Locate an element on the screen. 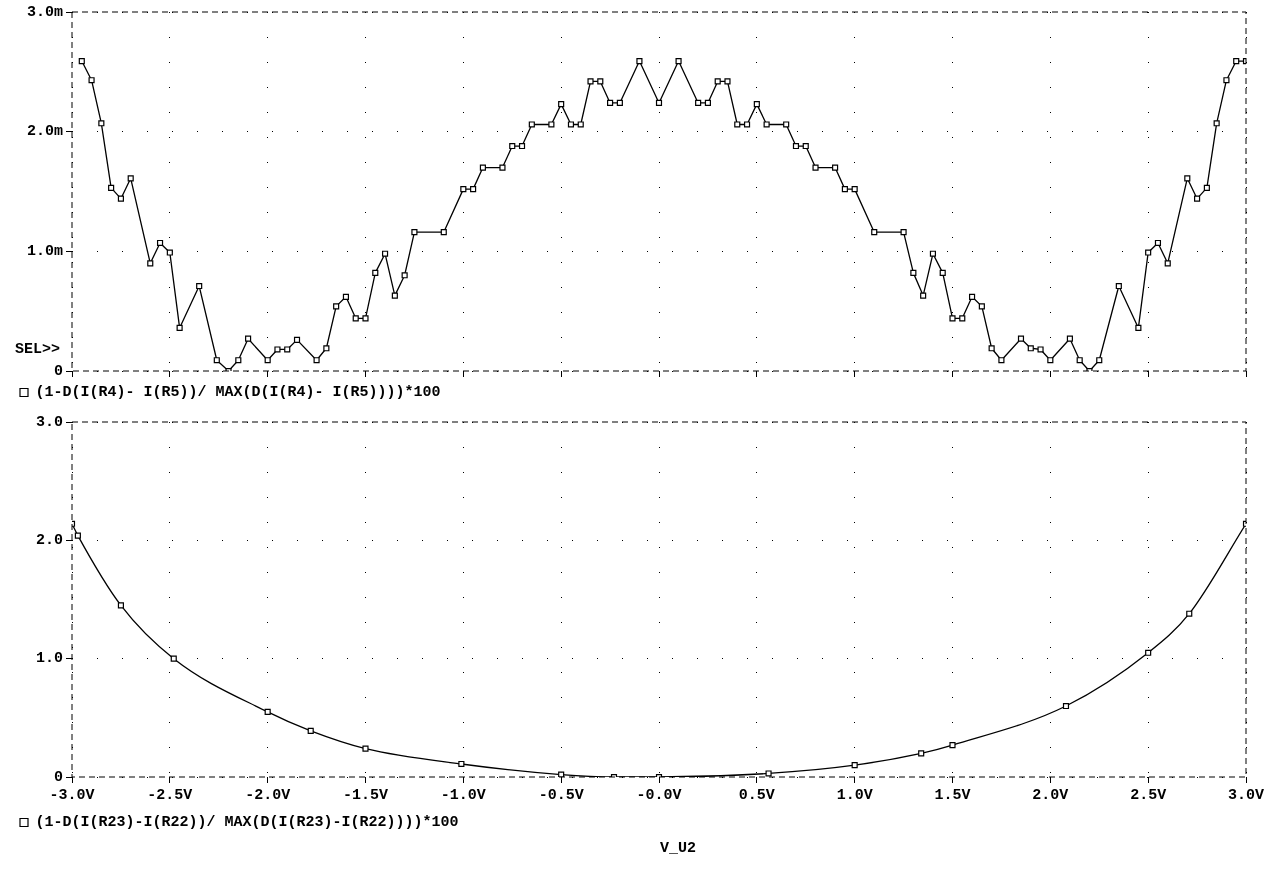 The width and height of the screenshot is (1276, 887). x-tick-label: 1.0V is located at coordinates (854, 795).